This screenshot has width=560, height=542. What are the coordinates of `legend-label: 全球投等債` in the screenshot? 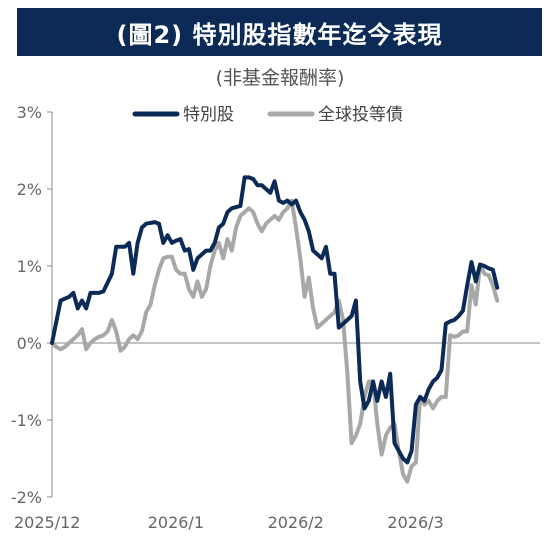 It's located at (360, 115).